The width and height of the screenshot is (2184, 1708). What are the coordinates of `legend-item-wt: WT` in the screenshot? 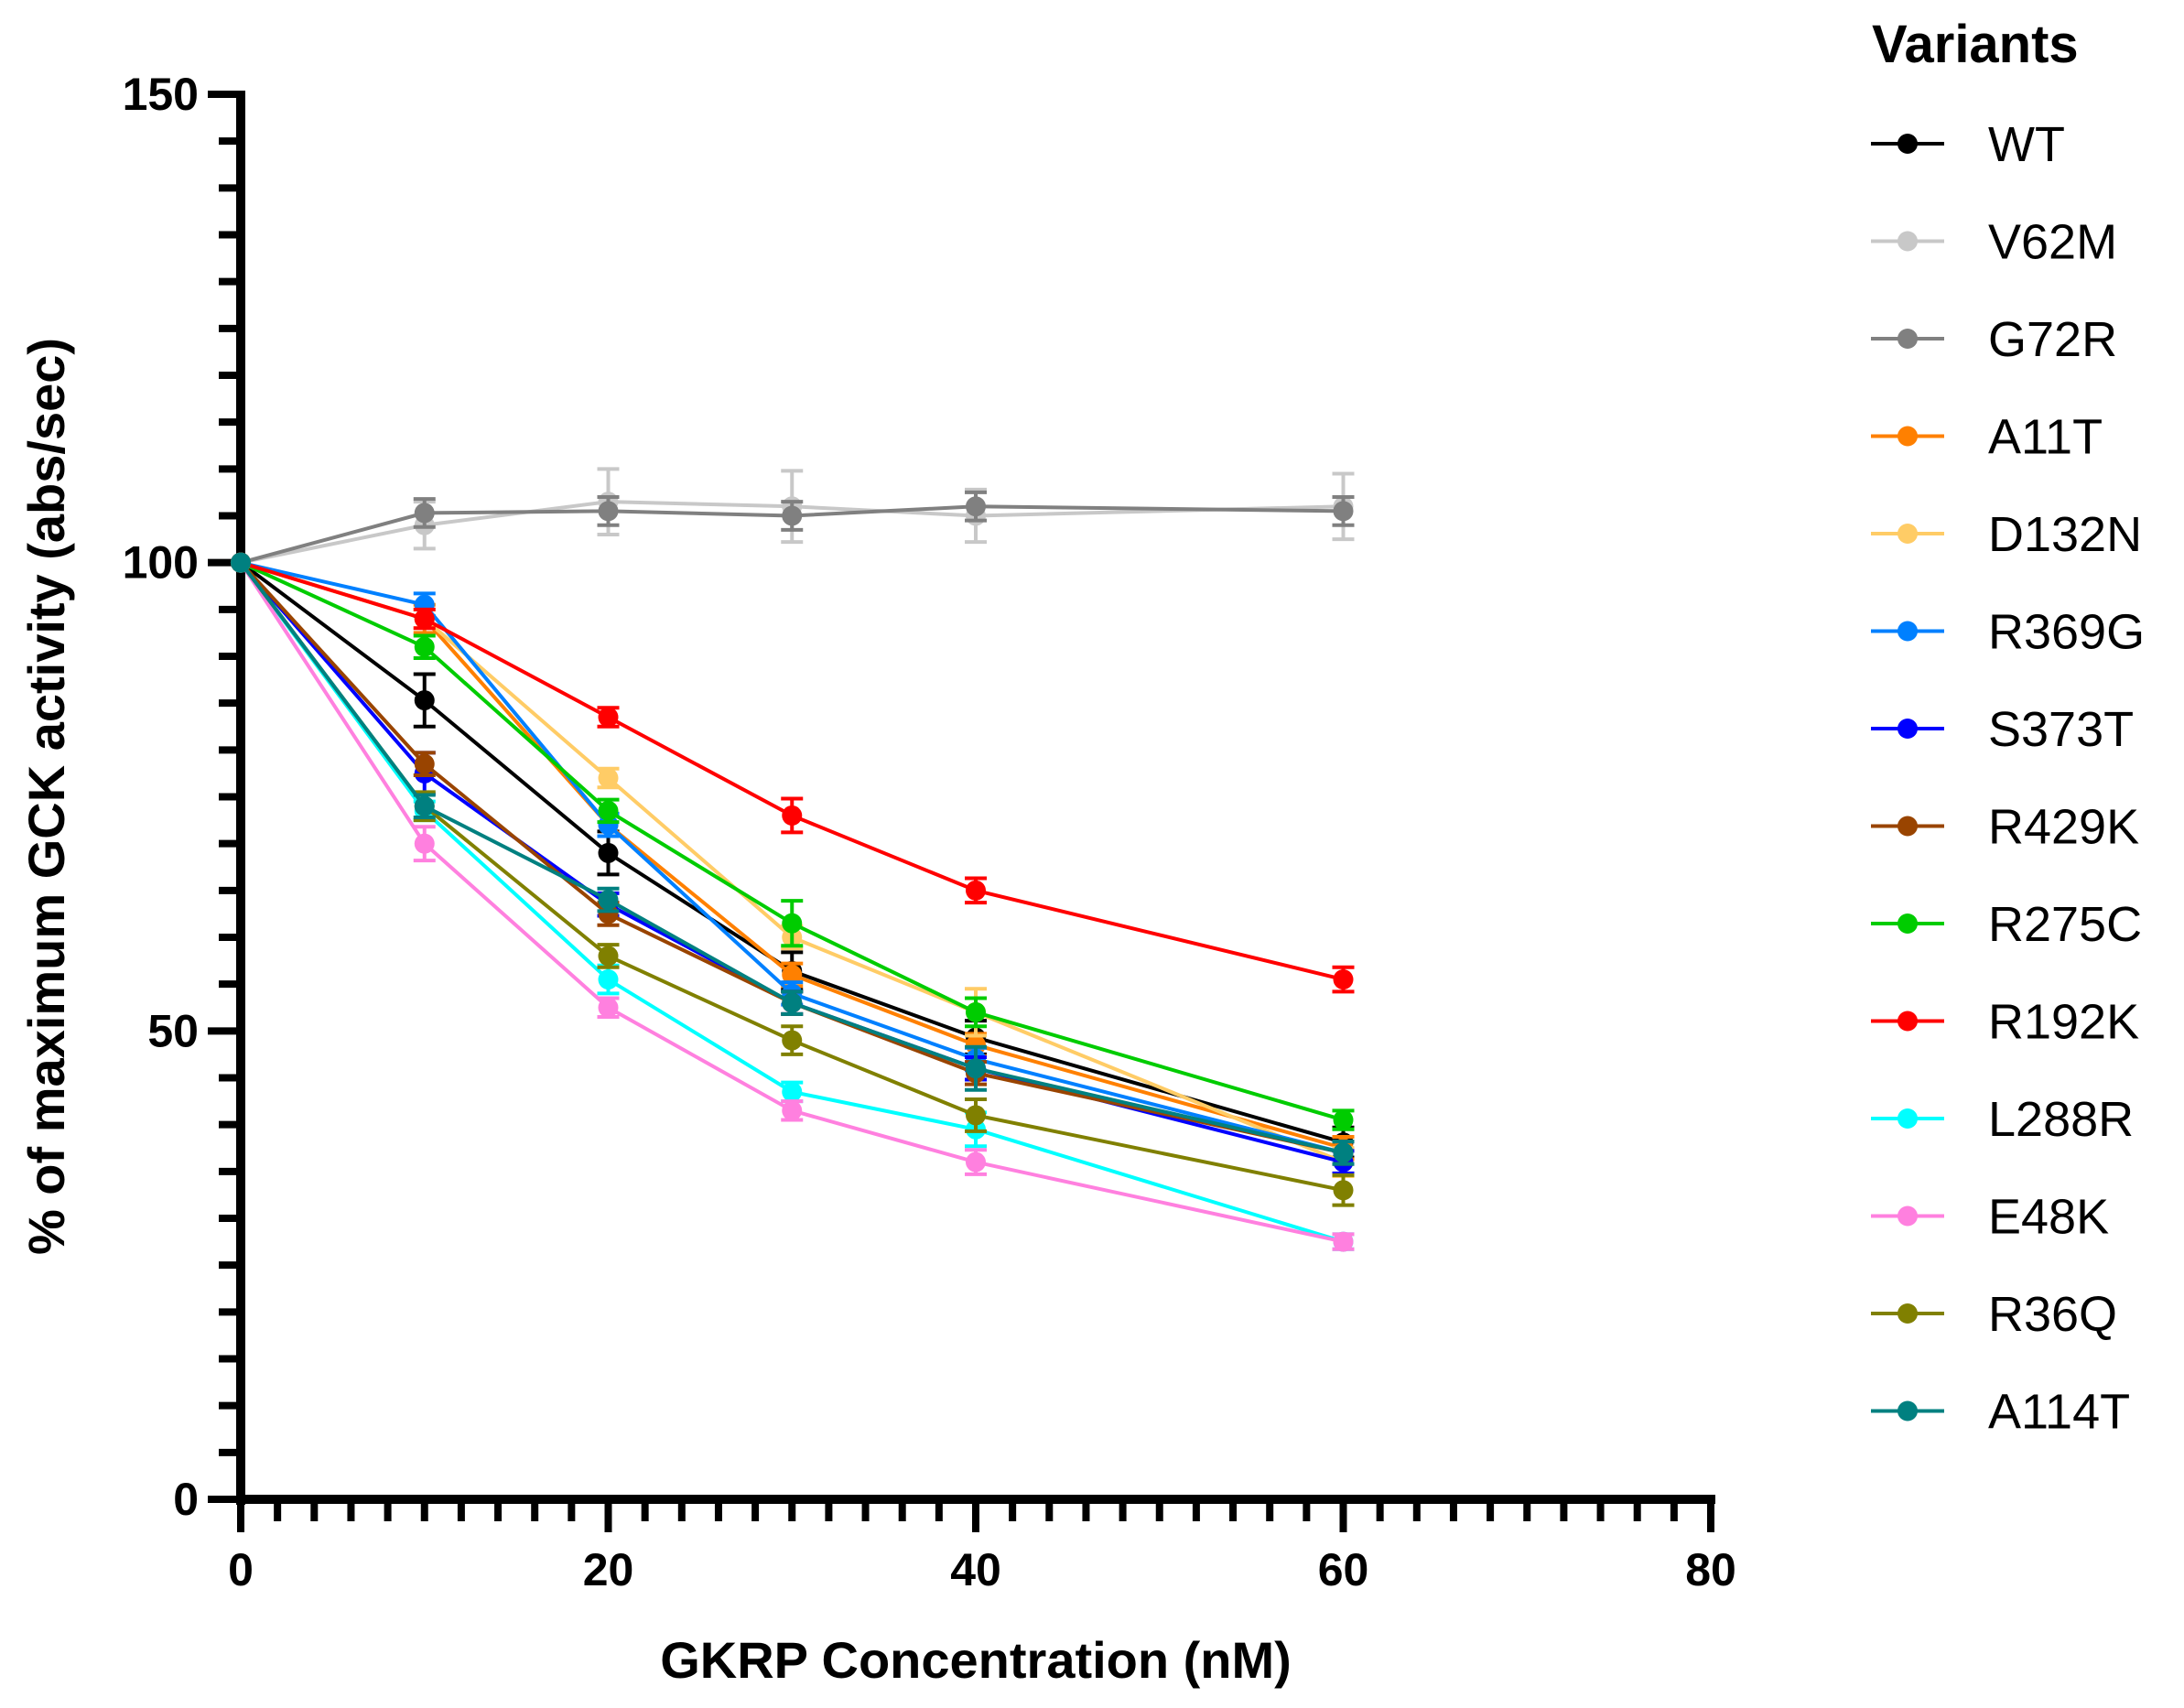 It's located at (1968, 144).